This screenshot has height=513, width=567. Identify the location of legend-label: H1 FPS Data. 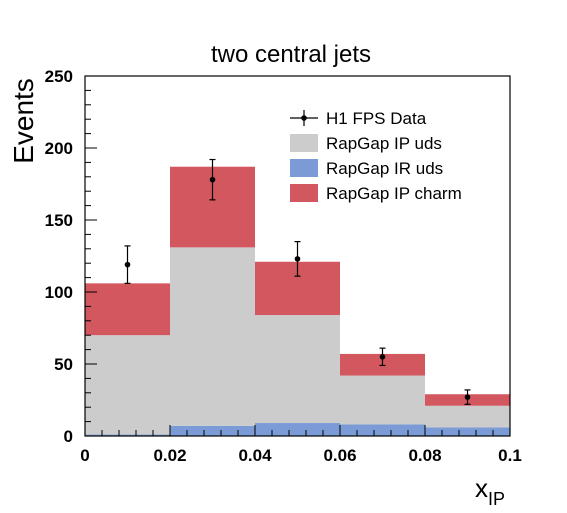
(376, 118).